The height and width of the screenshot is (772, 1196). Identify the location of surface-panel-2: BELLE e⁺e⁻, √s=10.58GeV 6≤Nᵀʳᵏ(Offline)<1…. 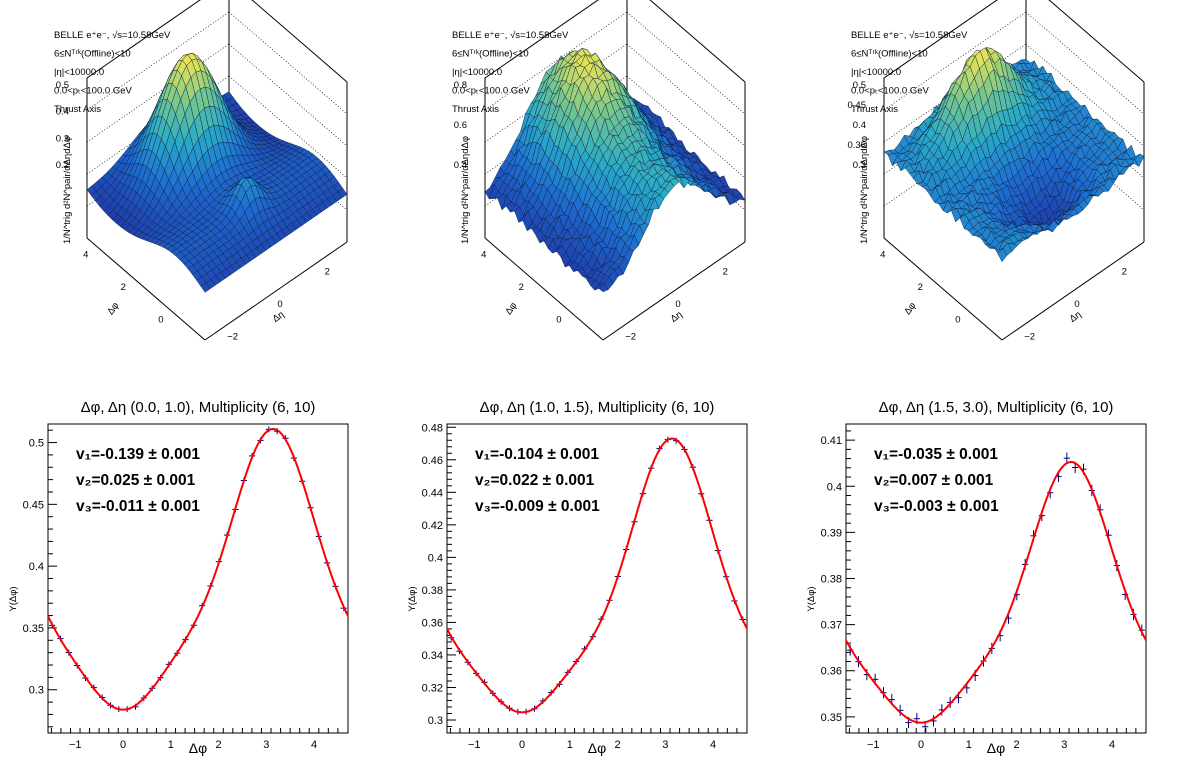
(599, 171).